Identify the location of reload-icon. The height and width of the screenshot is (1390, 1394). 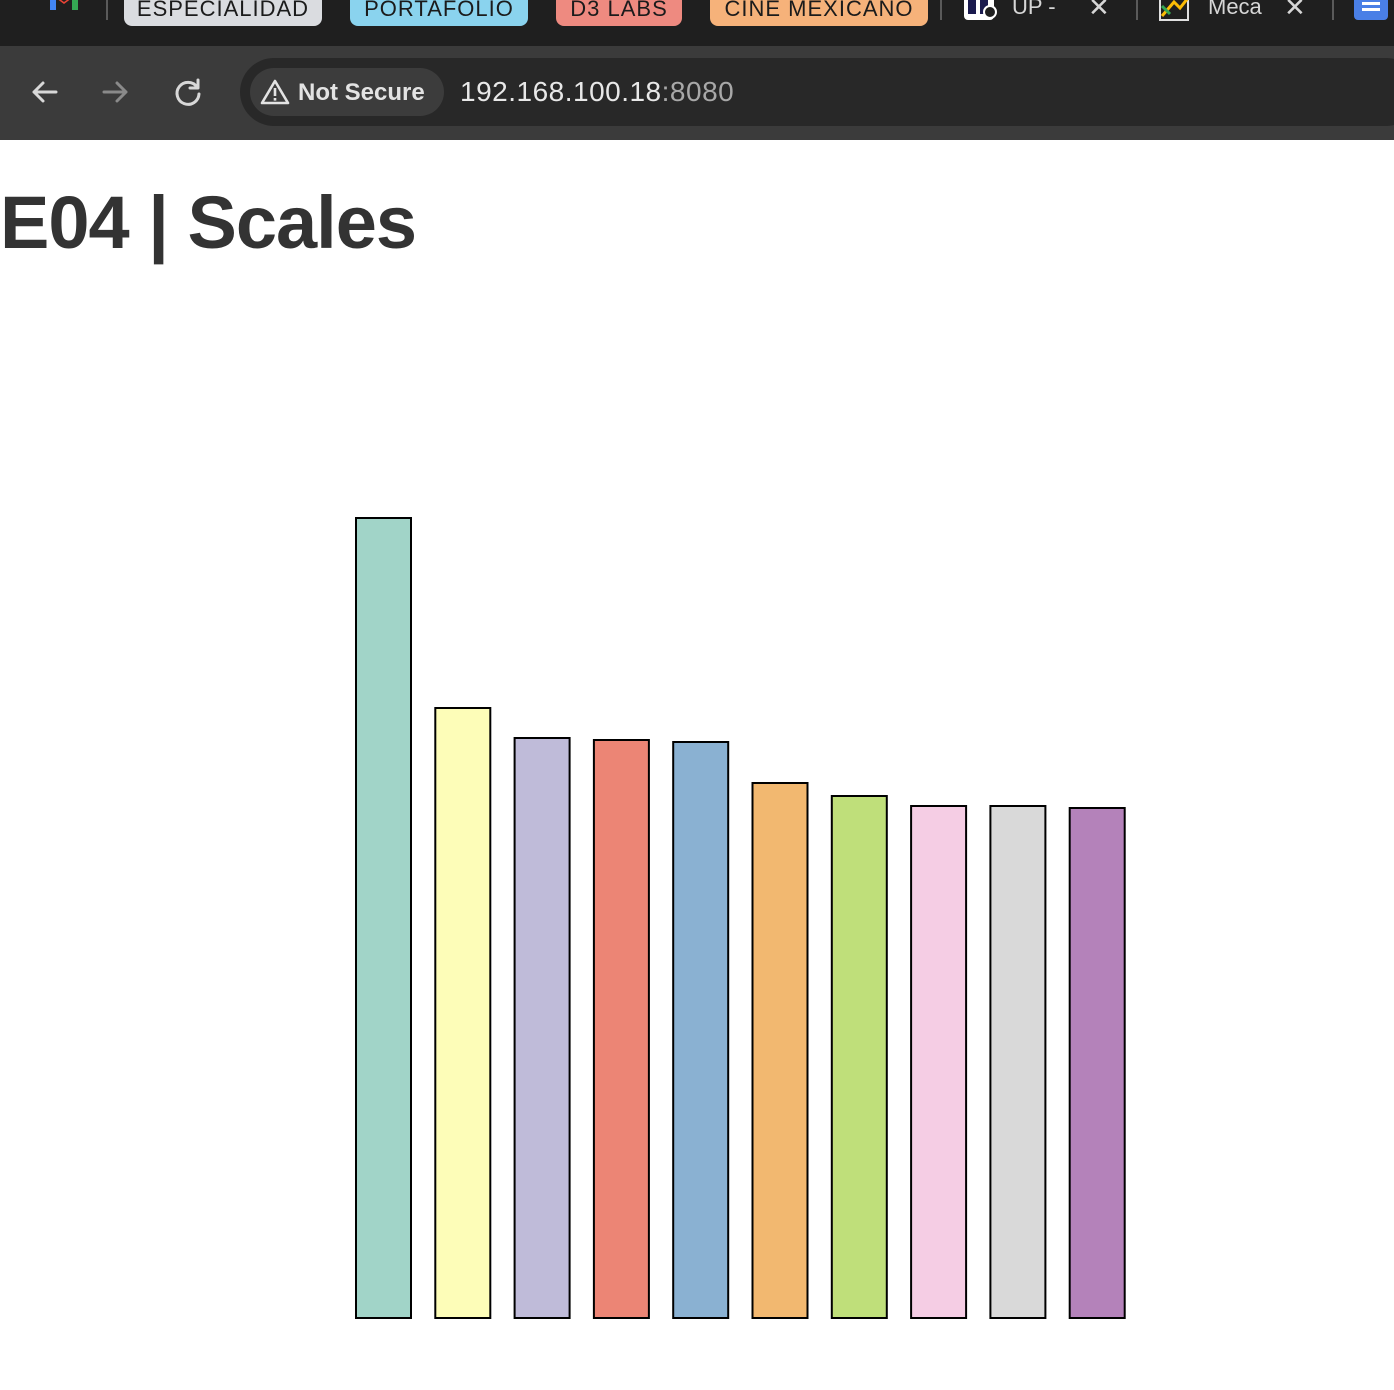
(188, 92).